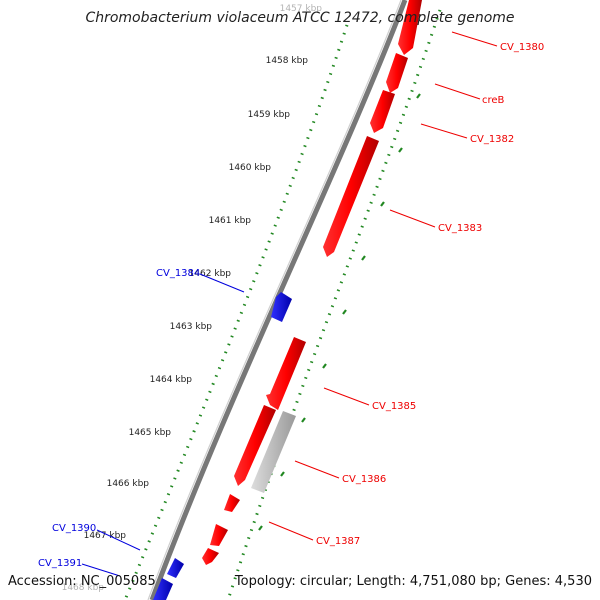 The width and height of the screenshot is (600, 600). What do you see at coordinates (301, 9) in the screenshot?
I see `kbp-label: 1457 kbp` at bounding box center [301, 9].